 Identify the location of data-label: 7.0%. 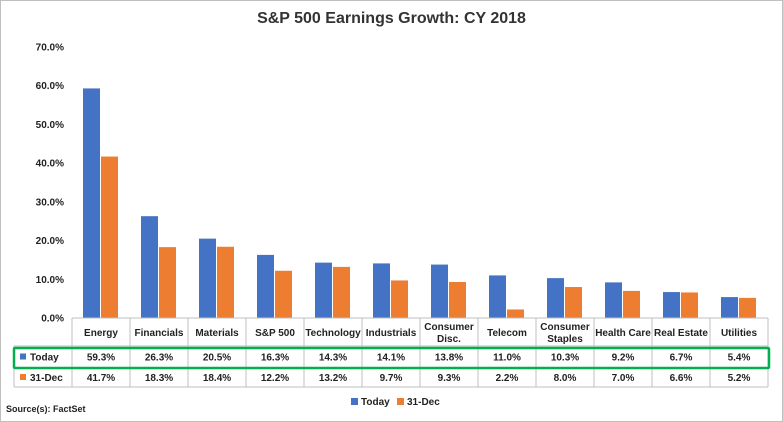
(623, 378).